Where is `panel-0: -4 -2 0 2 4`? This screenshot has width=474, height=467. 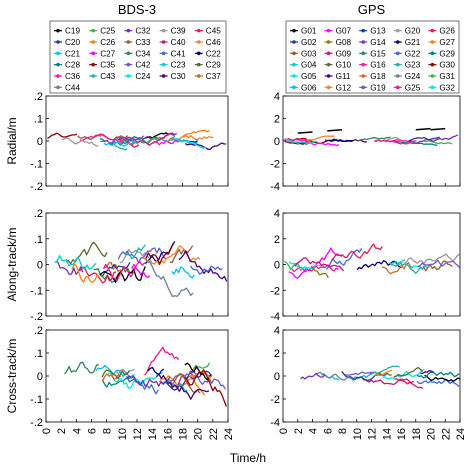
panel-0: -4 -2 0 2 4 is located at coordinates (365, 142).